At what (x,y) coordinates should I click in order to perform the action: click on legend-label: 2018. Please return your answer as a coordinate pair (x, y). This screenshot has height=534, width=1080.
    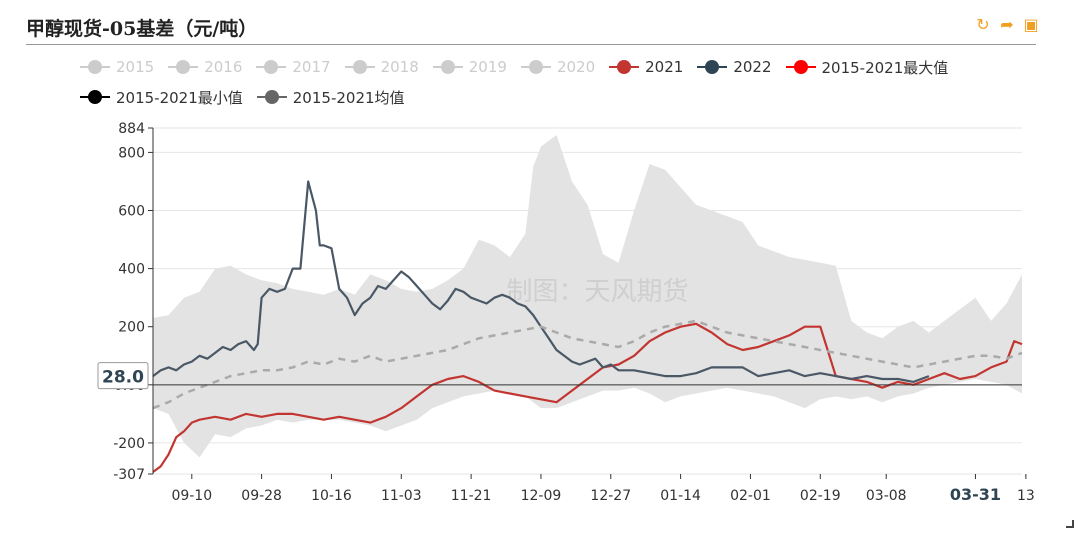
    Looking at the image, I should click on (399, 67).